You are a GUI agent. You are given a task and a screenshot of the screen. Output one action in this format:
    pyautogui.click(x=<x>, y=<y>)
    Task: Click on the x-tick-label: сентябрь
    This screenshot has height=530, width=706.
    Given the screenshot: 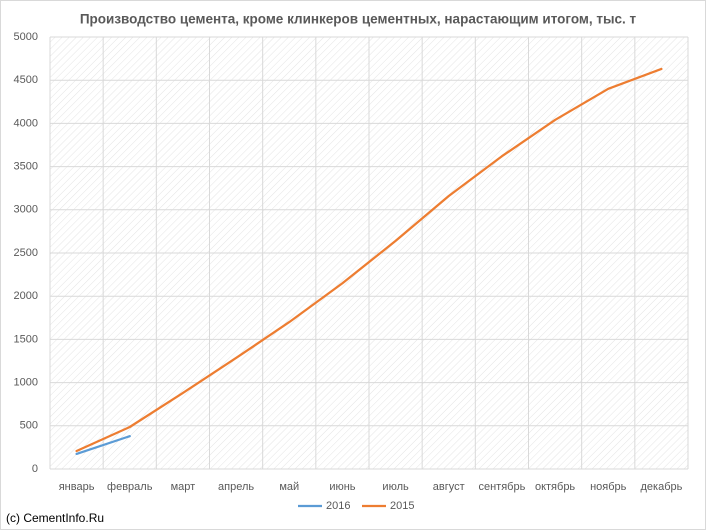 What is the action you would take?
    pyautogui.click(x=501, y=487)
    